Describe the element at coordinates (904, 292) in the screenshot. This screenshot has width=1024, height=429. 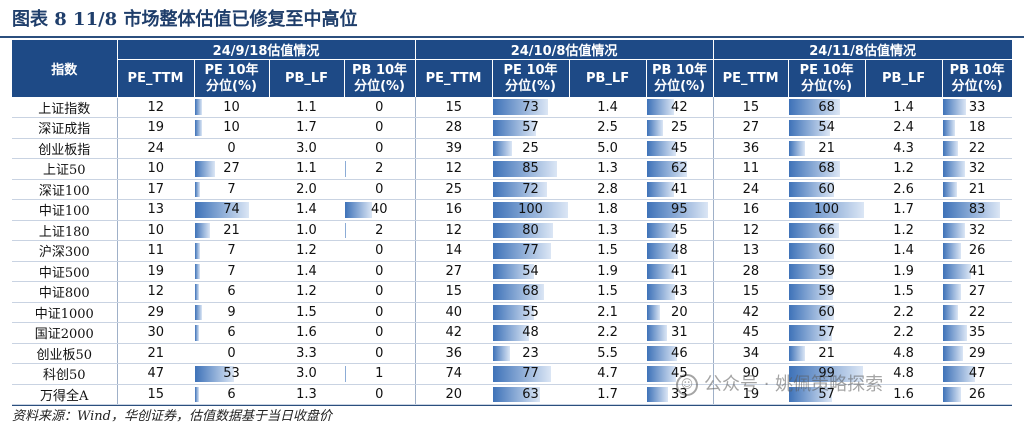
I see `pb-lf-cell: 1.5` at that location.